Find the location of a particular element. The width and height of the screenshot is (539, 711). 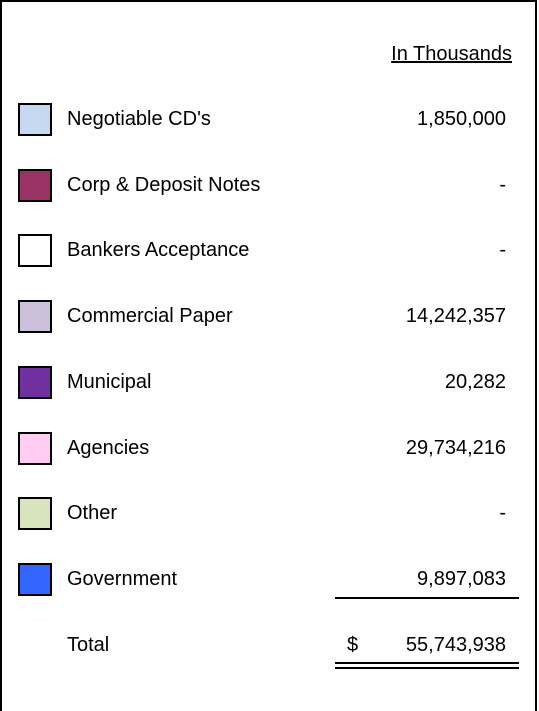

row-label: Municipal is located at coordinates (109, 381).